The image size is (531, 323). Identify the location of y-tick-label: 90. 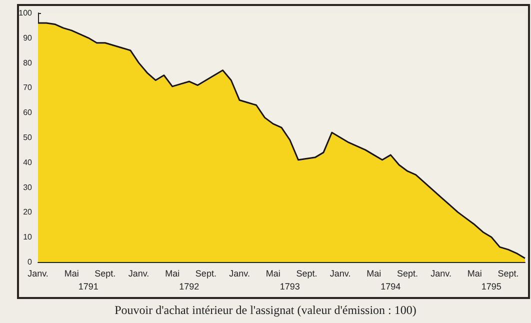
(28, 37).